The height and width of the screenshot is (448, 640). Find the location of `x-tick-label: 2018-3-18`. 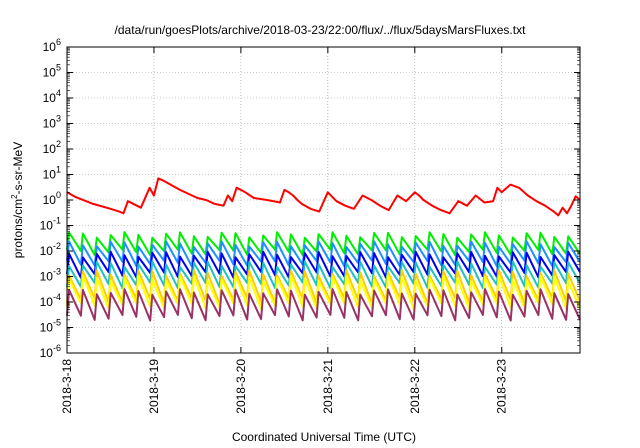

x-tick-label: 2018-3-18 is located at coordinates (67, 386).